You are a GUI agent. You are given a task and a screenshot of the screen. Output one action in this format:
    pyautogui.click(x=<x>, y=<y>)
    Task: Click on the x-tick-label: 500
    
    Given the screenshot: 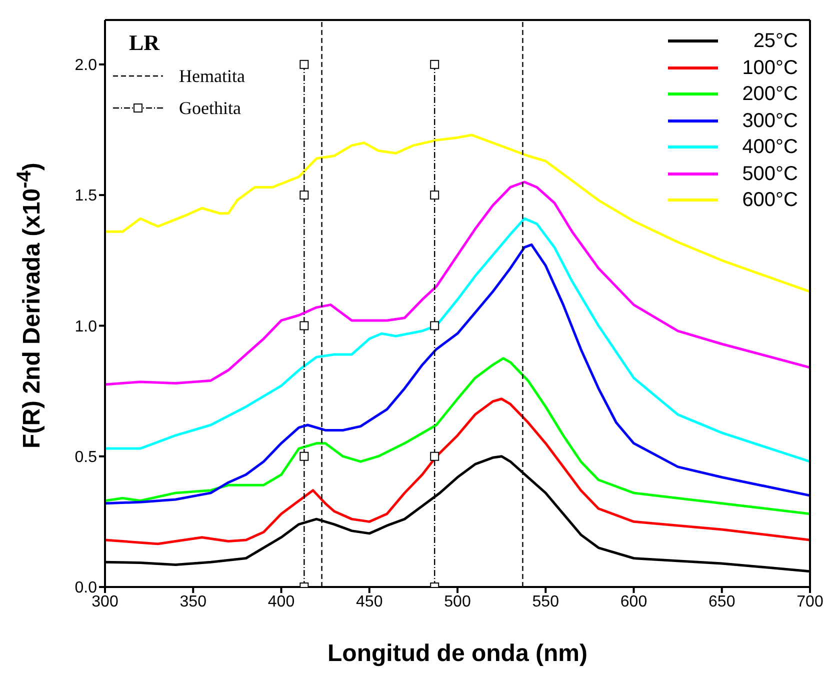 What is the action you would take?
    pyautogui.click(x=457, y=601)
    